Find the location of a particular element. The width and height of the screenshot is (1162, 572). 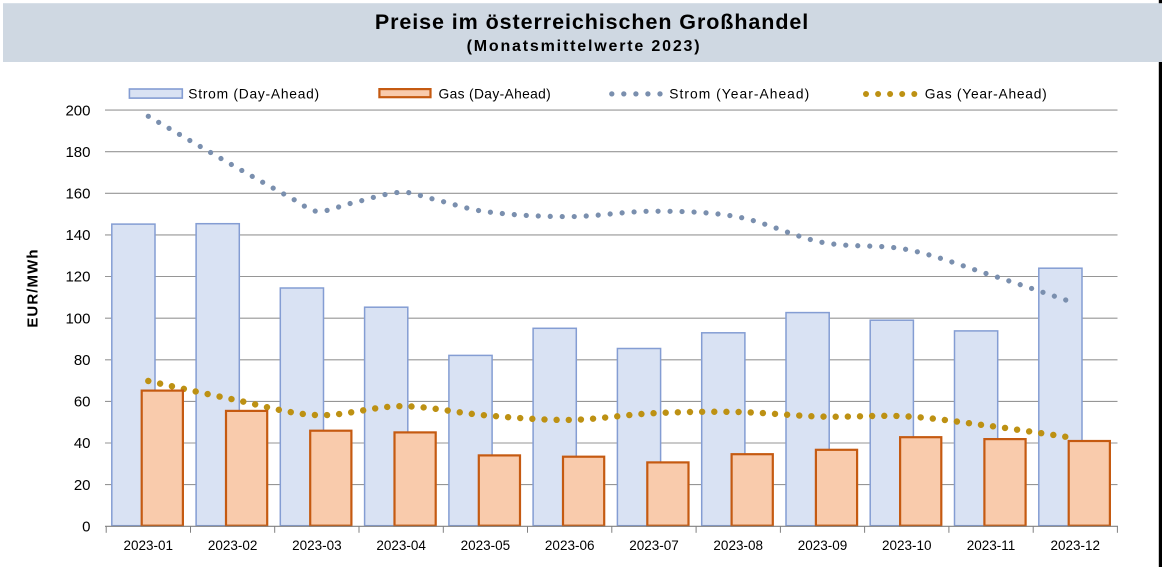

svg-text: Strom (Year-Ahead) is located at coordinates (739, 93).